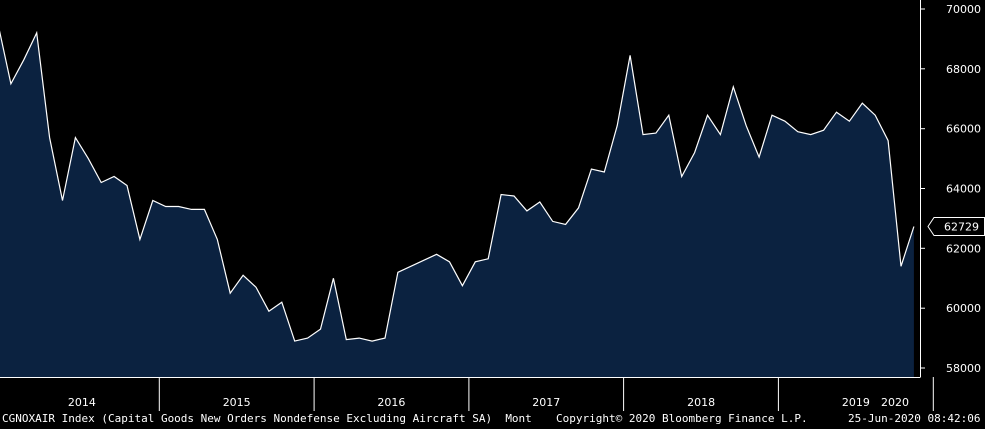 The width and height of the screenshot is (985, 429). What do you see at coordinates (963, 129) in the screenshot?
I see `y-tick-label: 66000` at bounding box center [963, 129].